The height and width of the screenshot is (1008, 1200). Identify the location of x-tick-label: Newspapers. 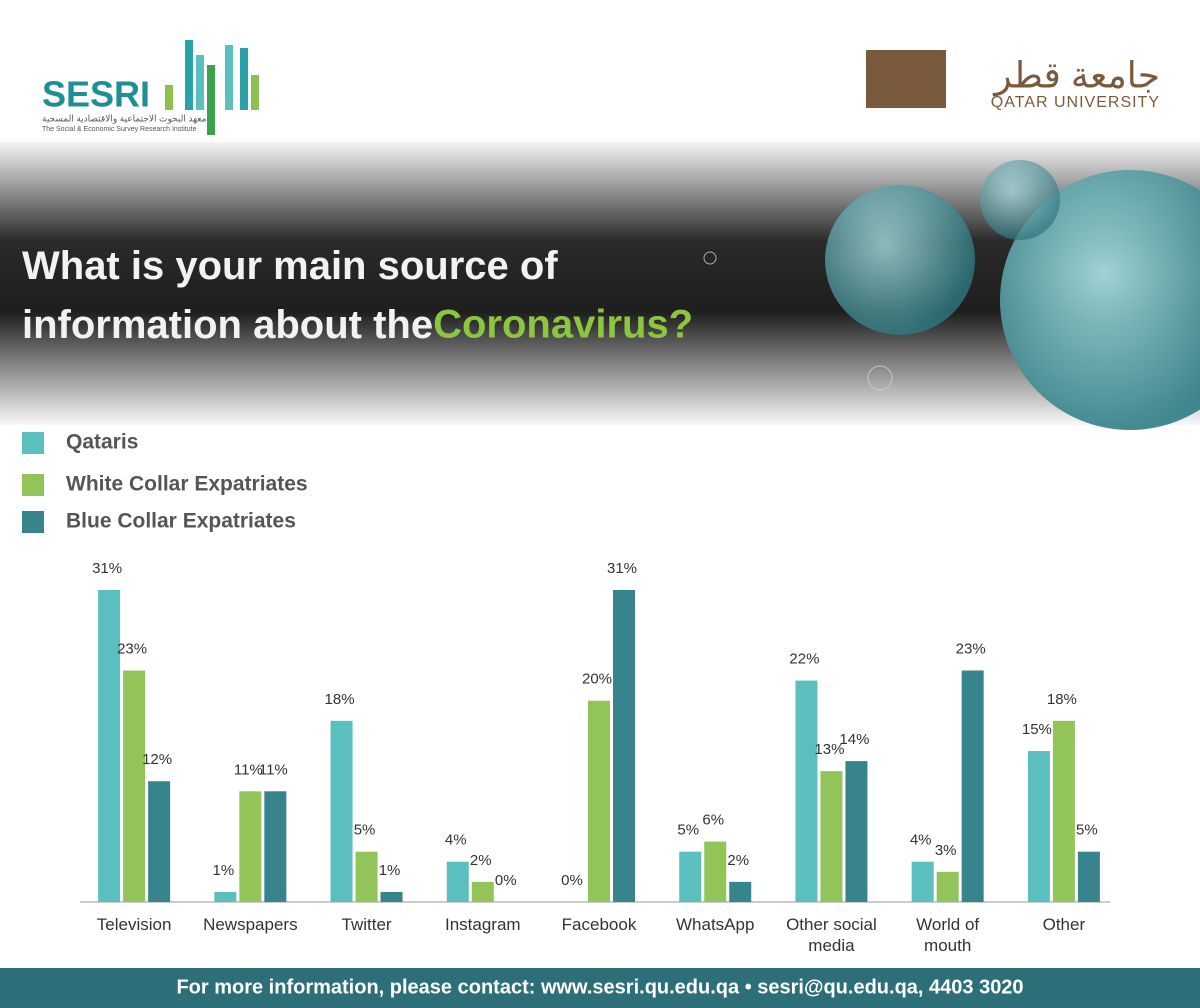
(250, 924).